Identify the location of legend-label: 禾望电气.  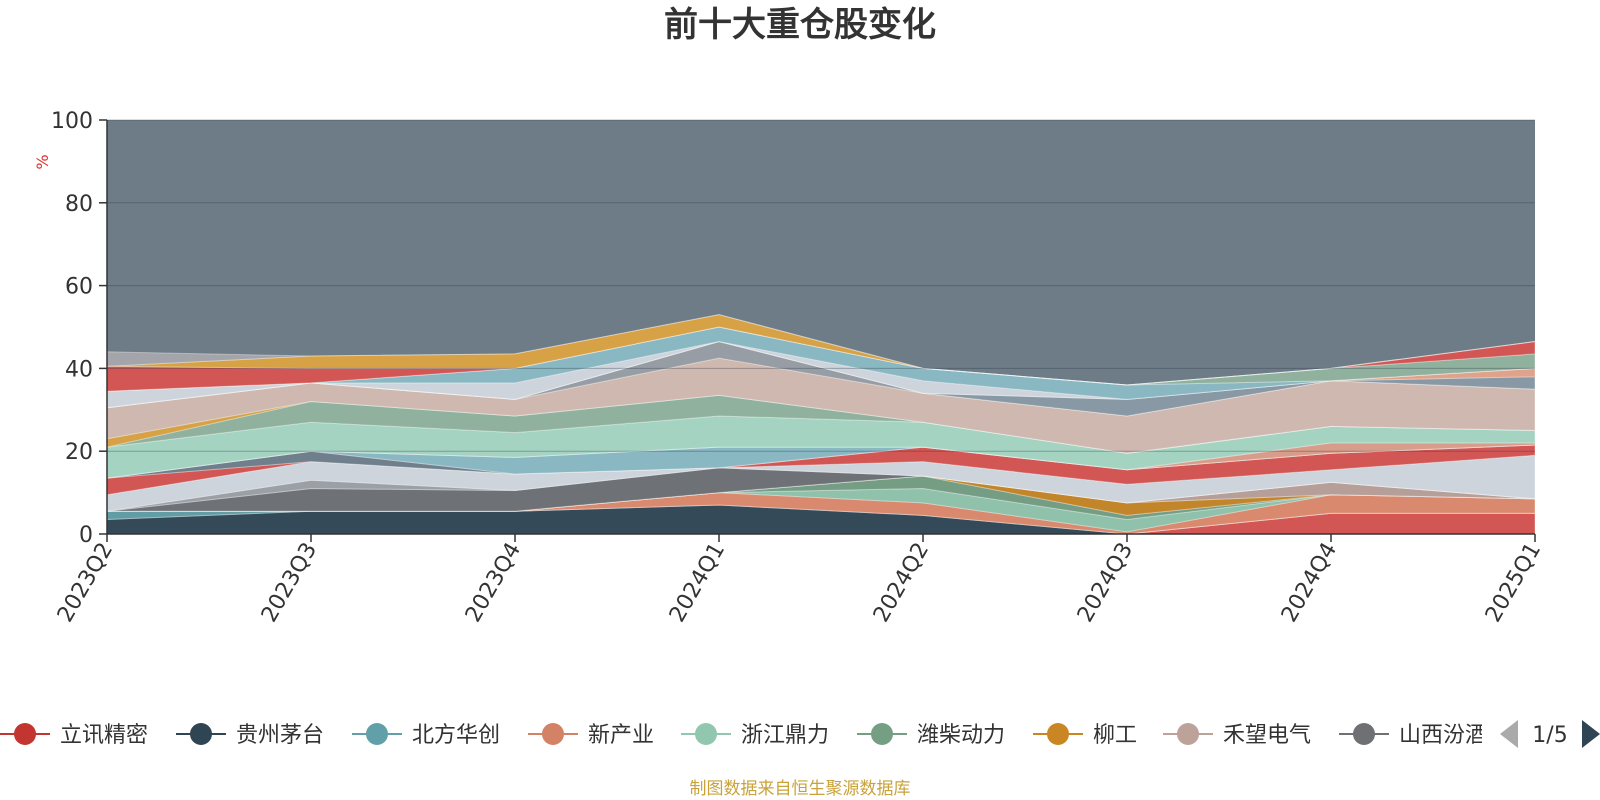
(1267, 735).